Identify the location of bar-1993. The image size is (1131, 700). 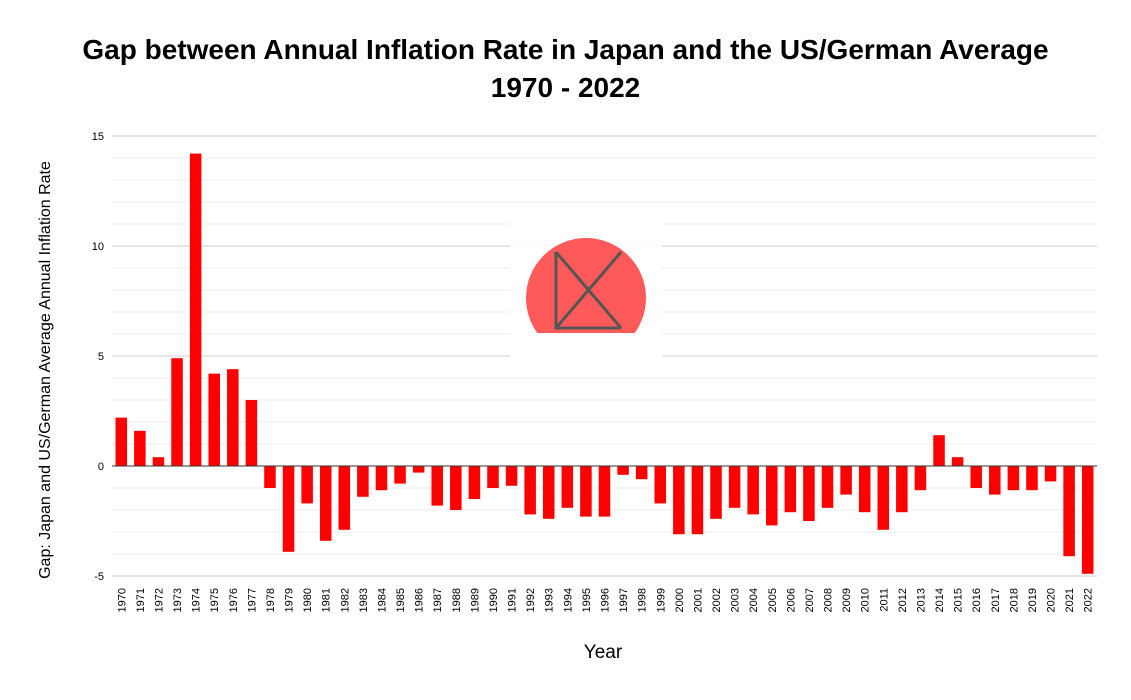
(548, 492).